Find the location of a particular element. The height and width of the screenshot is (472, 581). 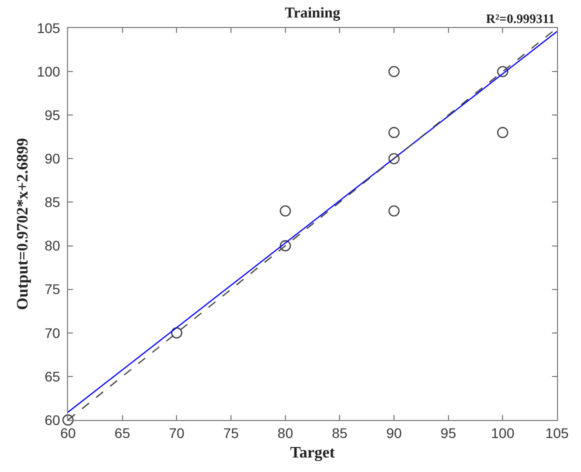

x-tick-label: 105 is located at coordinates (557, 432).